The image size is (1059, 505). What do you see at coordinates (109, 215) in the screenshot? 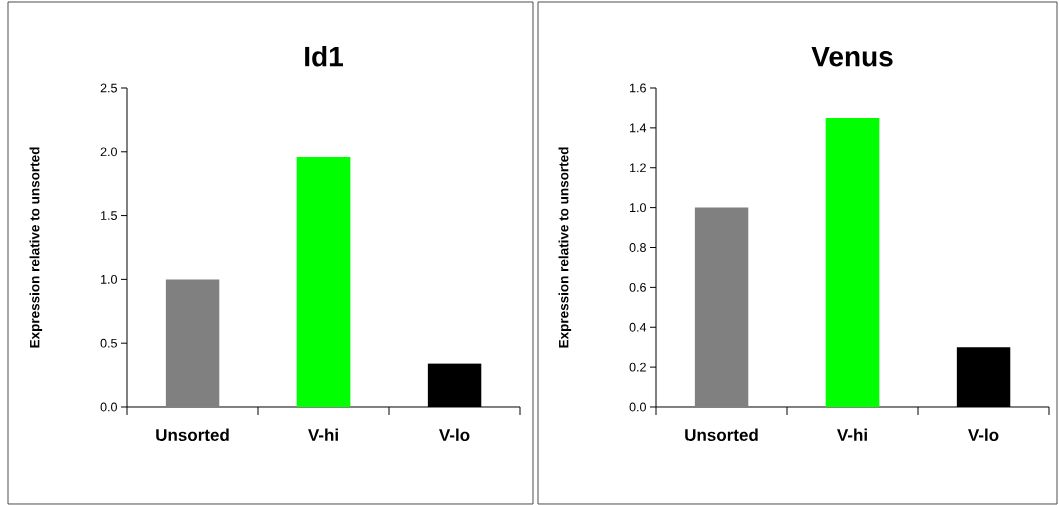
I see `y-tick-label: 1.5` at bounding box center [109, 215].